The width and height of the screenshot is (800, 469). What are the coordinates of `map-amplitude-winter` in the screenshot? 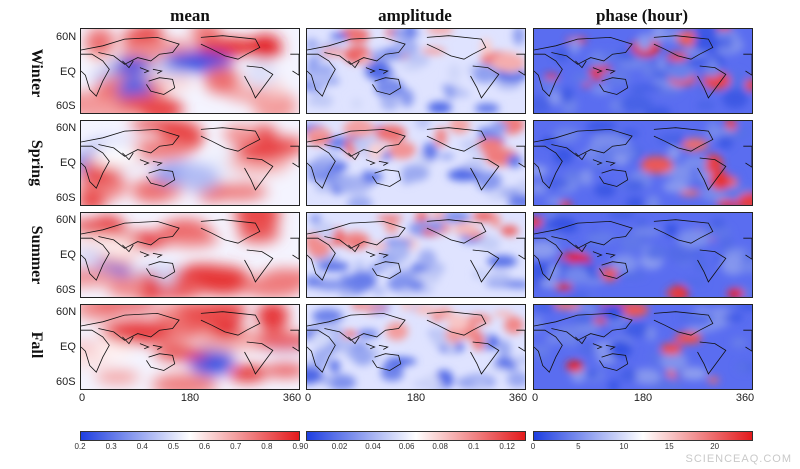 It's located at (416, 71).